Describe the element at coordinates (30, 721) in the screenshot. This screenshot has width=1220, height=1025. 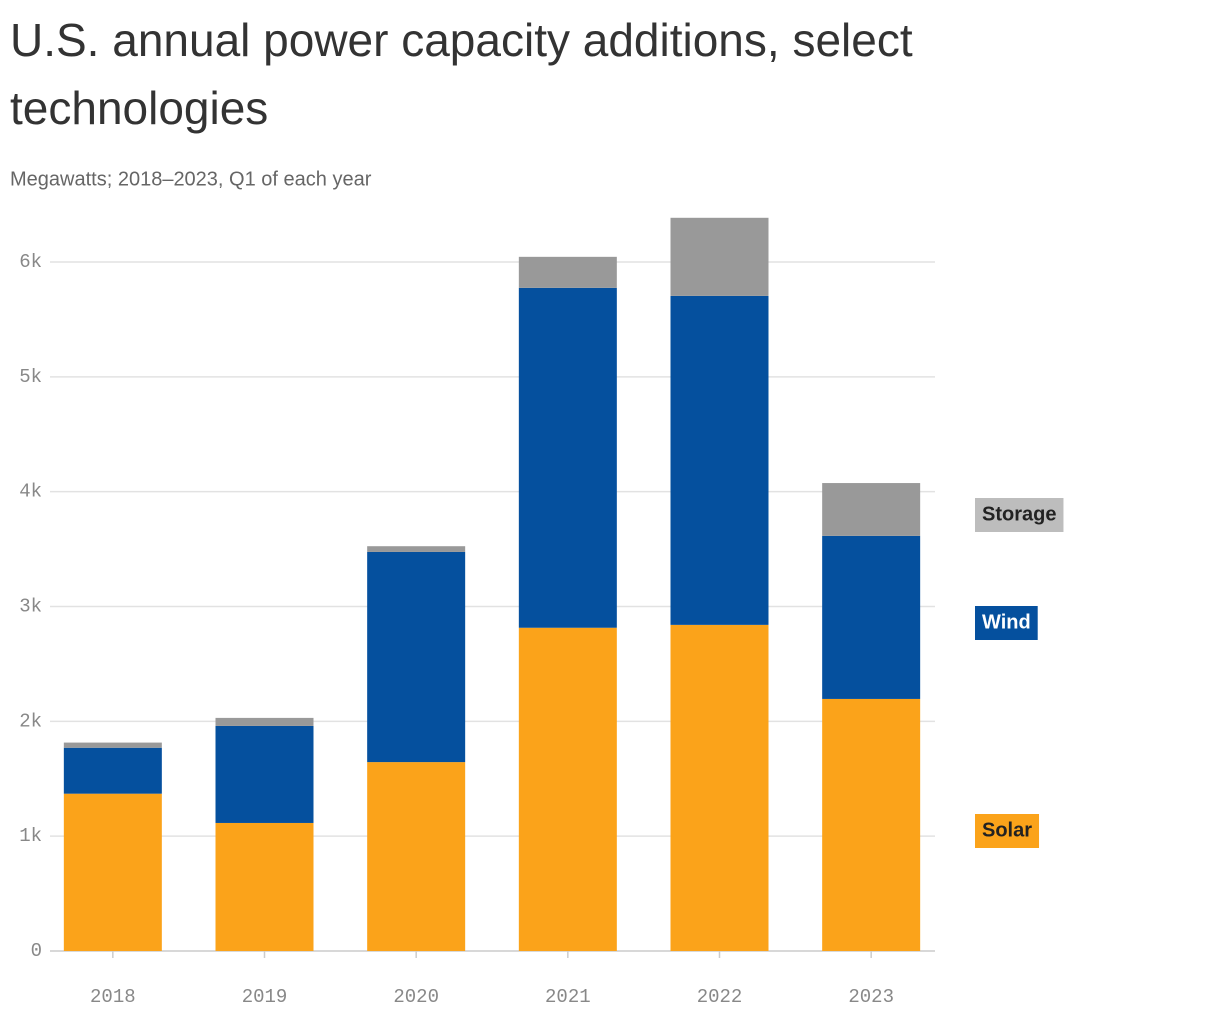
I see `y-tick-label: 2k` at that location.